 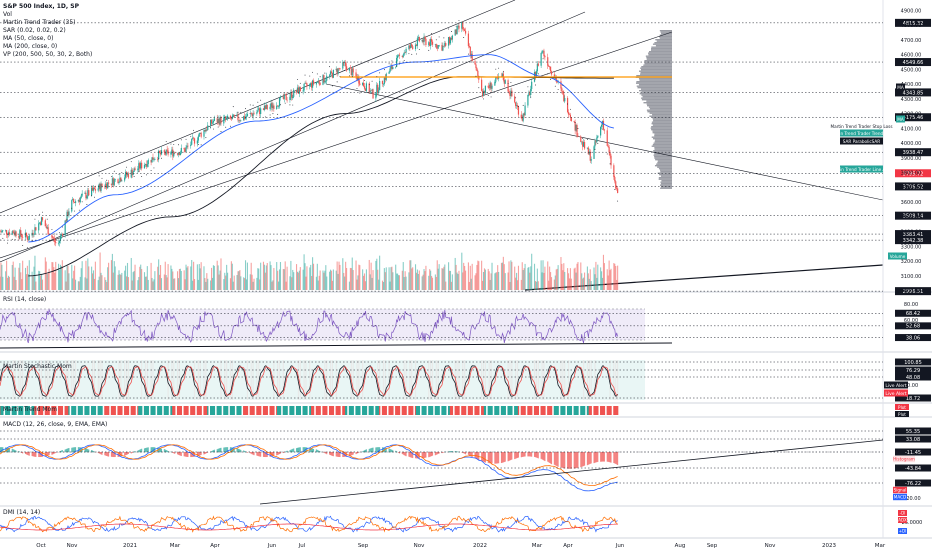 What do you see at coordinates (48, 54) in the screenshot?
I see `indicator-vp: VP (200, 500, 50, 30, 2, Both)` at bounding box center [48, 54].